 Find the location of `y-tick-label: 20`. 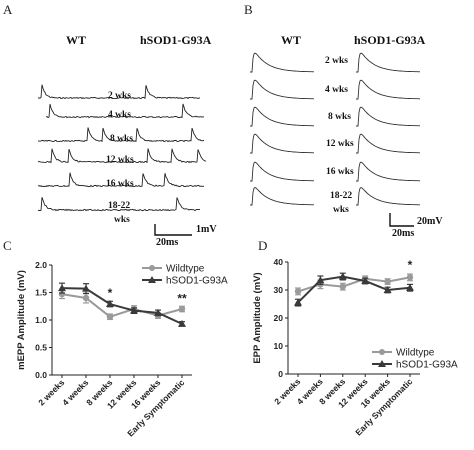

y-tick-label: 20 is located at coordinates (279, 318).